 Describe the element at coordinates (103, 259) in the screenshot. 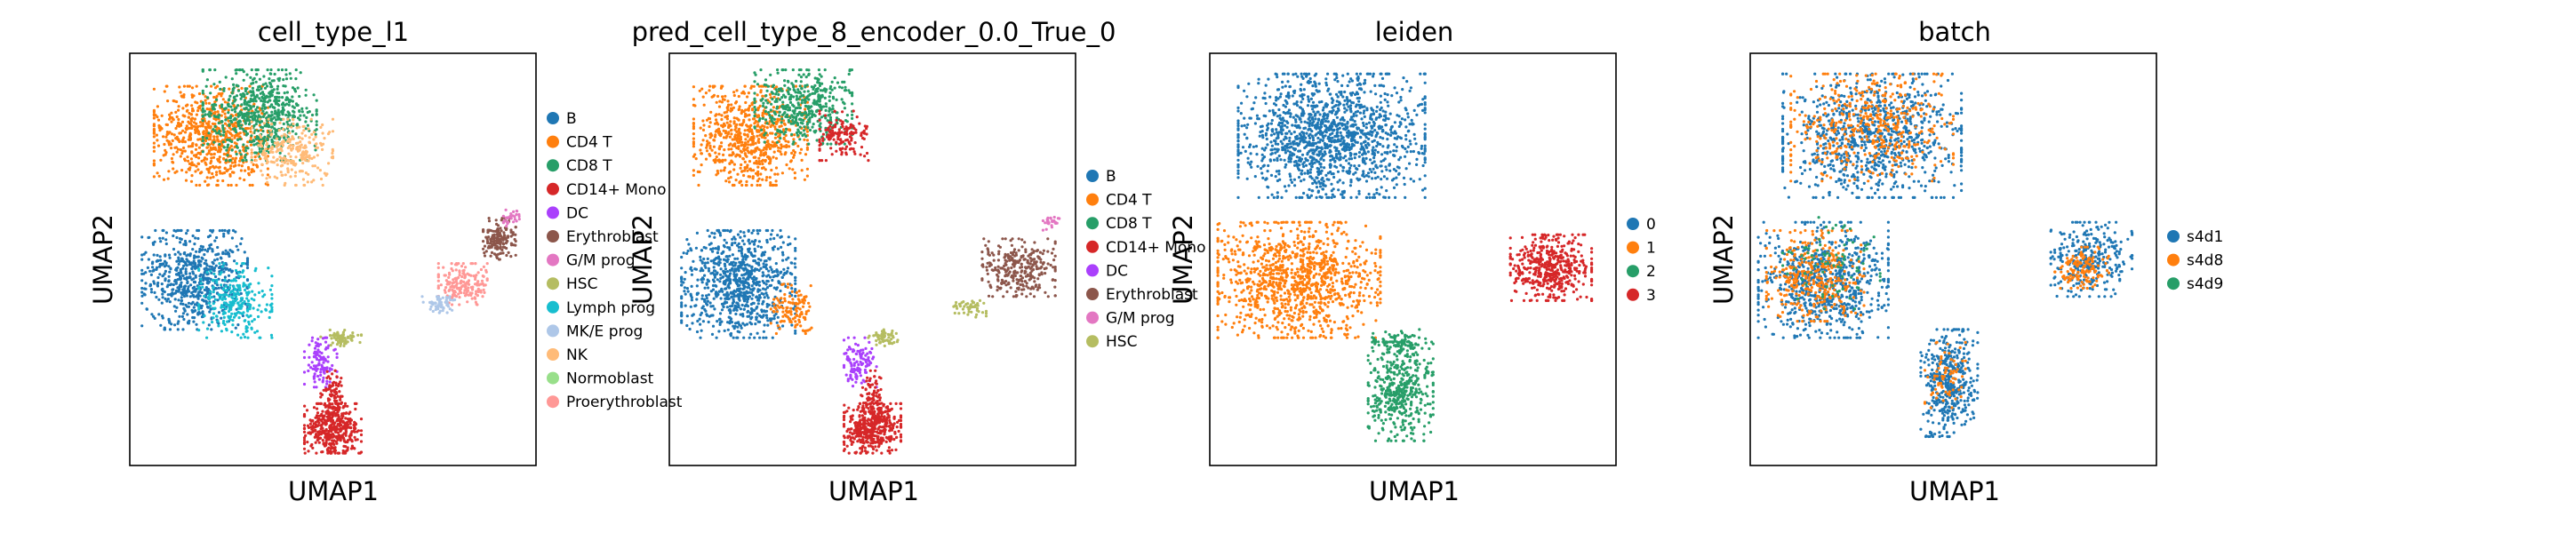

I see `y-axis-label: UMAP2` at that location.